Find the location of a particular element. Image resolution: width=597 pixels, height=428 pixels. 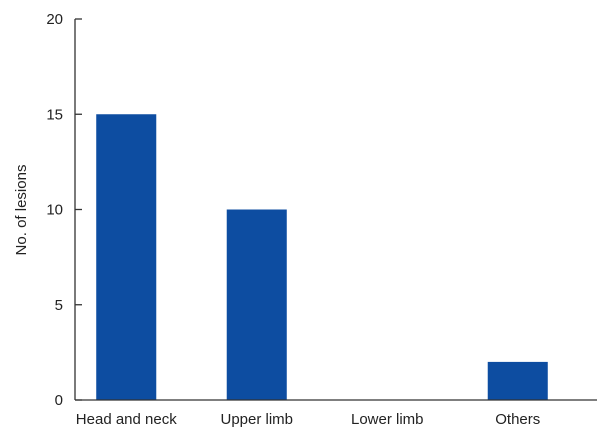

y-axis-ticks: 0 5 10 15 20 is located at coordinates (64, 210).